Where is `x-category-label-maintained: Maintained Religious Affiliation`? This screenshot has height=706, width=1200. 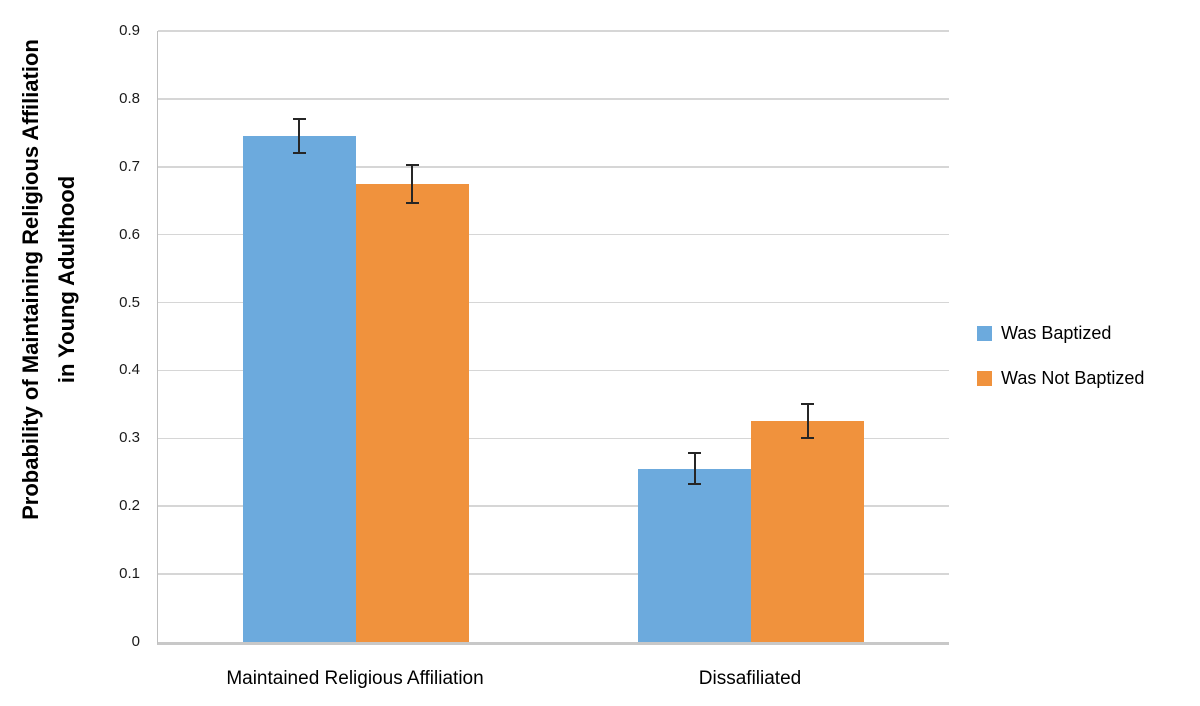
x-category-label-maintained: Maintained Religious Affiliation is located at coordinates (355, 678).